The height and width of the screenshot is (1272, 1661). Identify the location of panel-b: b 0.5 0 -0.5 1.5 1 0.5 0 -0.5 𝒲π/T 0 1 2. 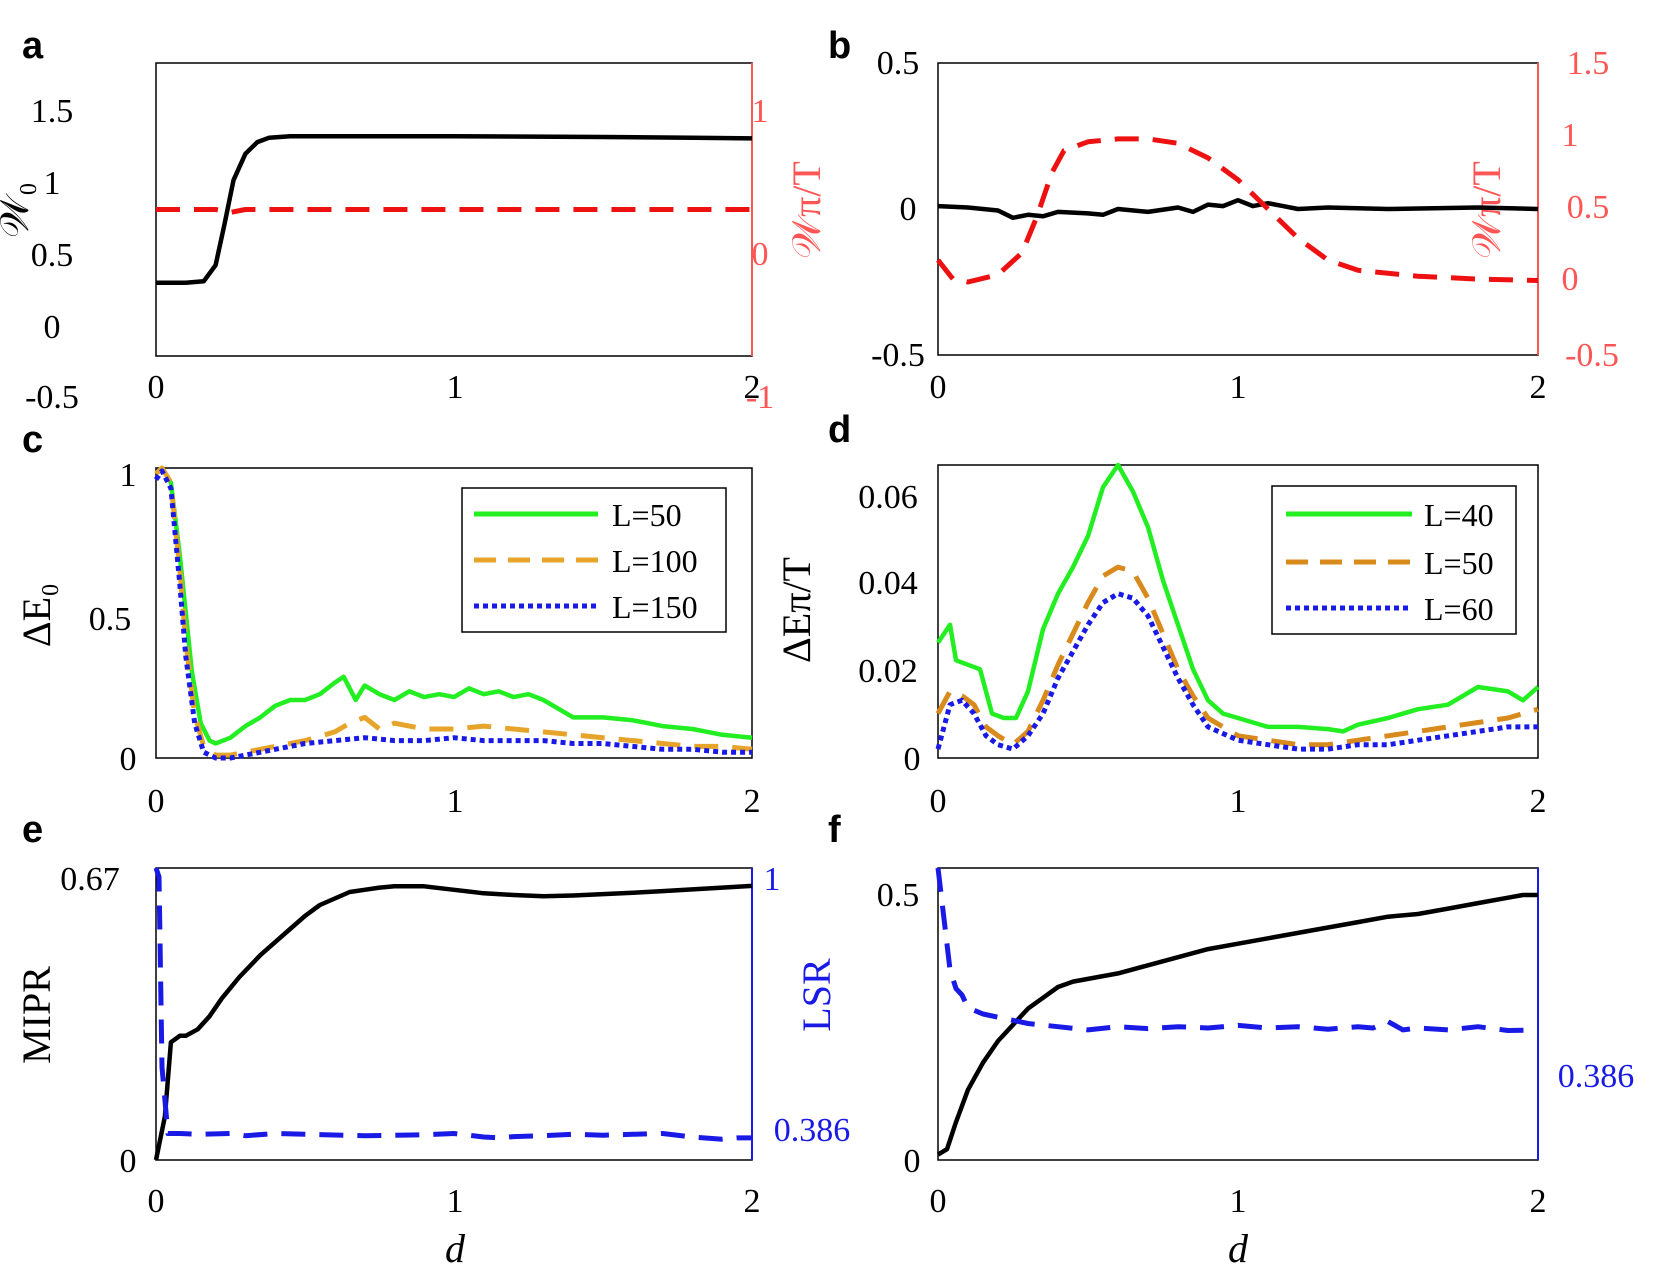
(1223, 215).